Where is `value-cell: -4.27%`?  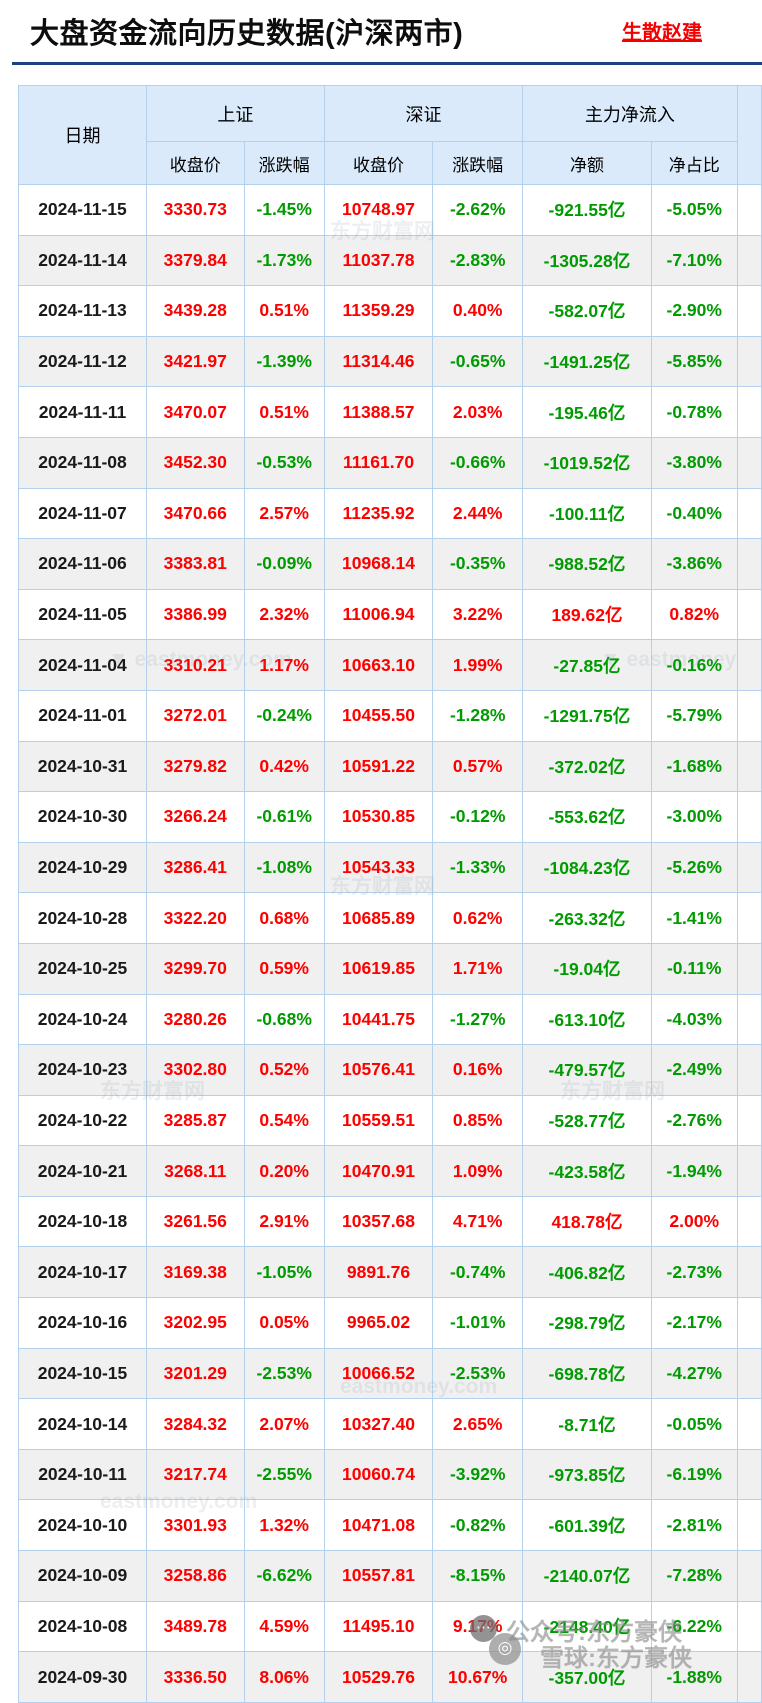 value-cell: -4.27% is located at coordinates (694, 1373).